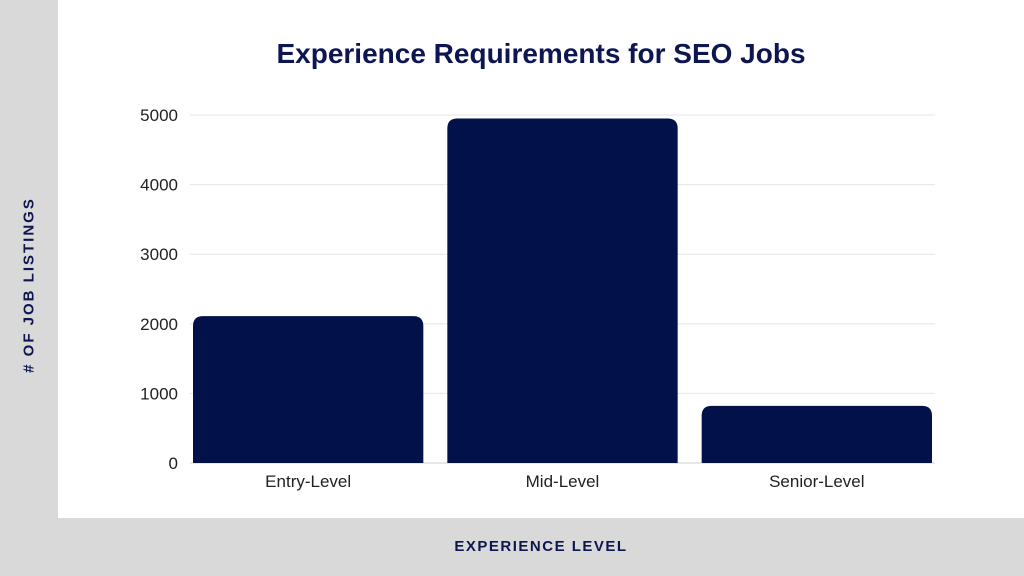 The width and height of the screenshot is (1024, 576). I want to click on y-tick-label: 5000, so click(159, 115).